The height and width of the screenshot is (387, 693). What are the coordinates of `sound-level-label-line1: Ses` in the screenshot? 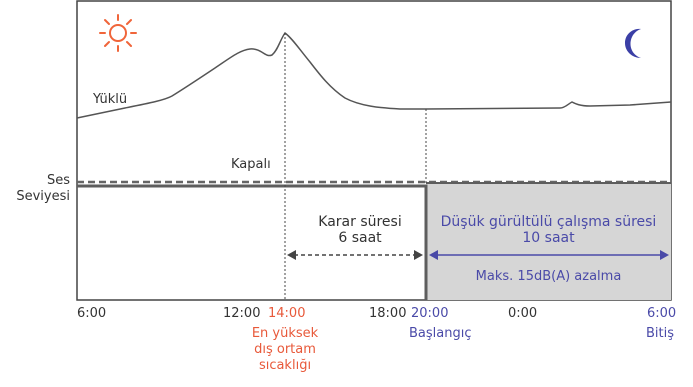 It's located at (58, 180).